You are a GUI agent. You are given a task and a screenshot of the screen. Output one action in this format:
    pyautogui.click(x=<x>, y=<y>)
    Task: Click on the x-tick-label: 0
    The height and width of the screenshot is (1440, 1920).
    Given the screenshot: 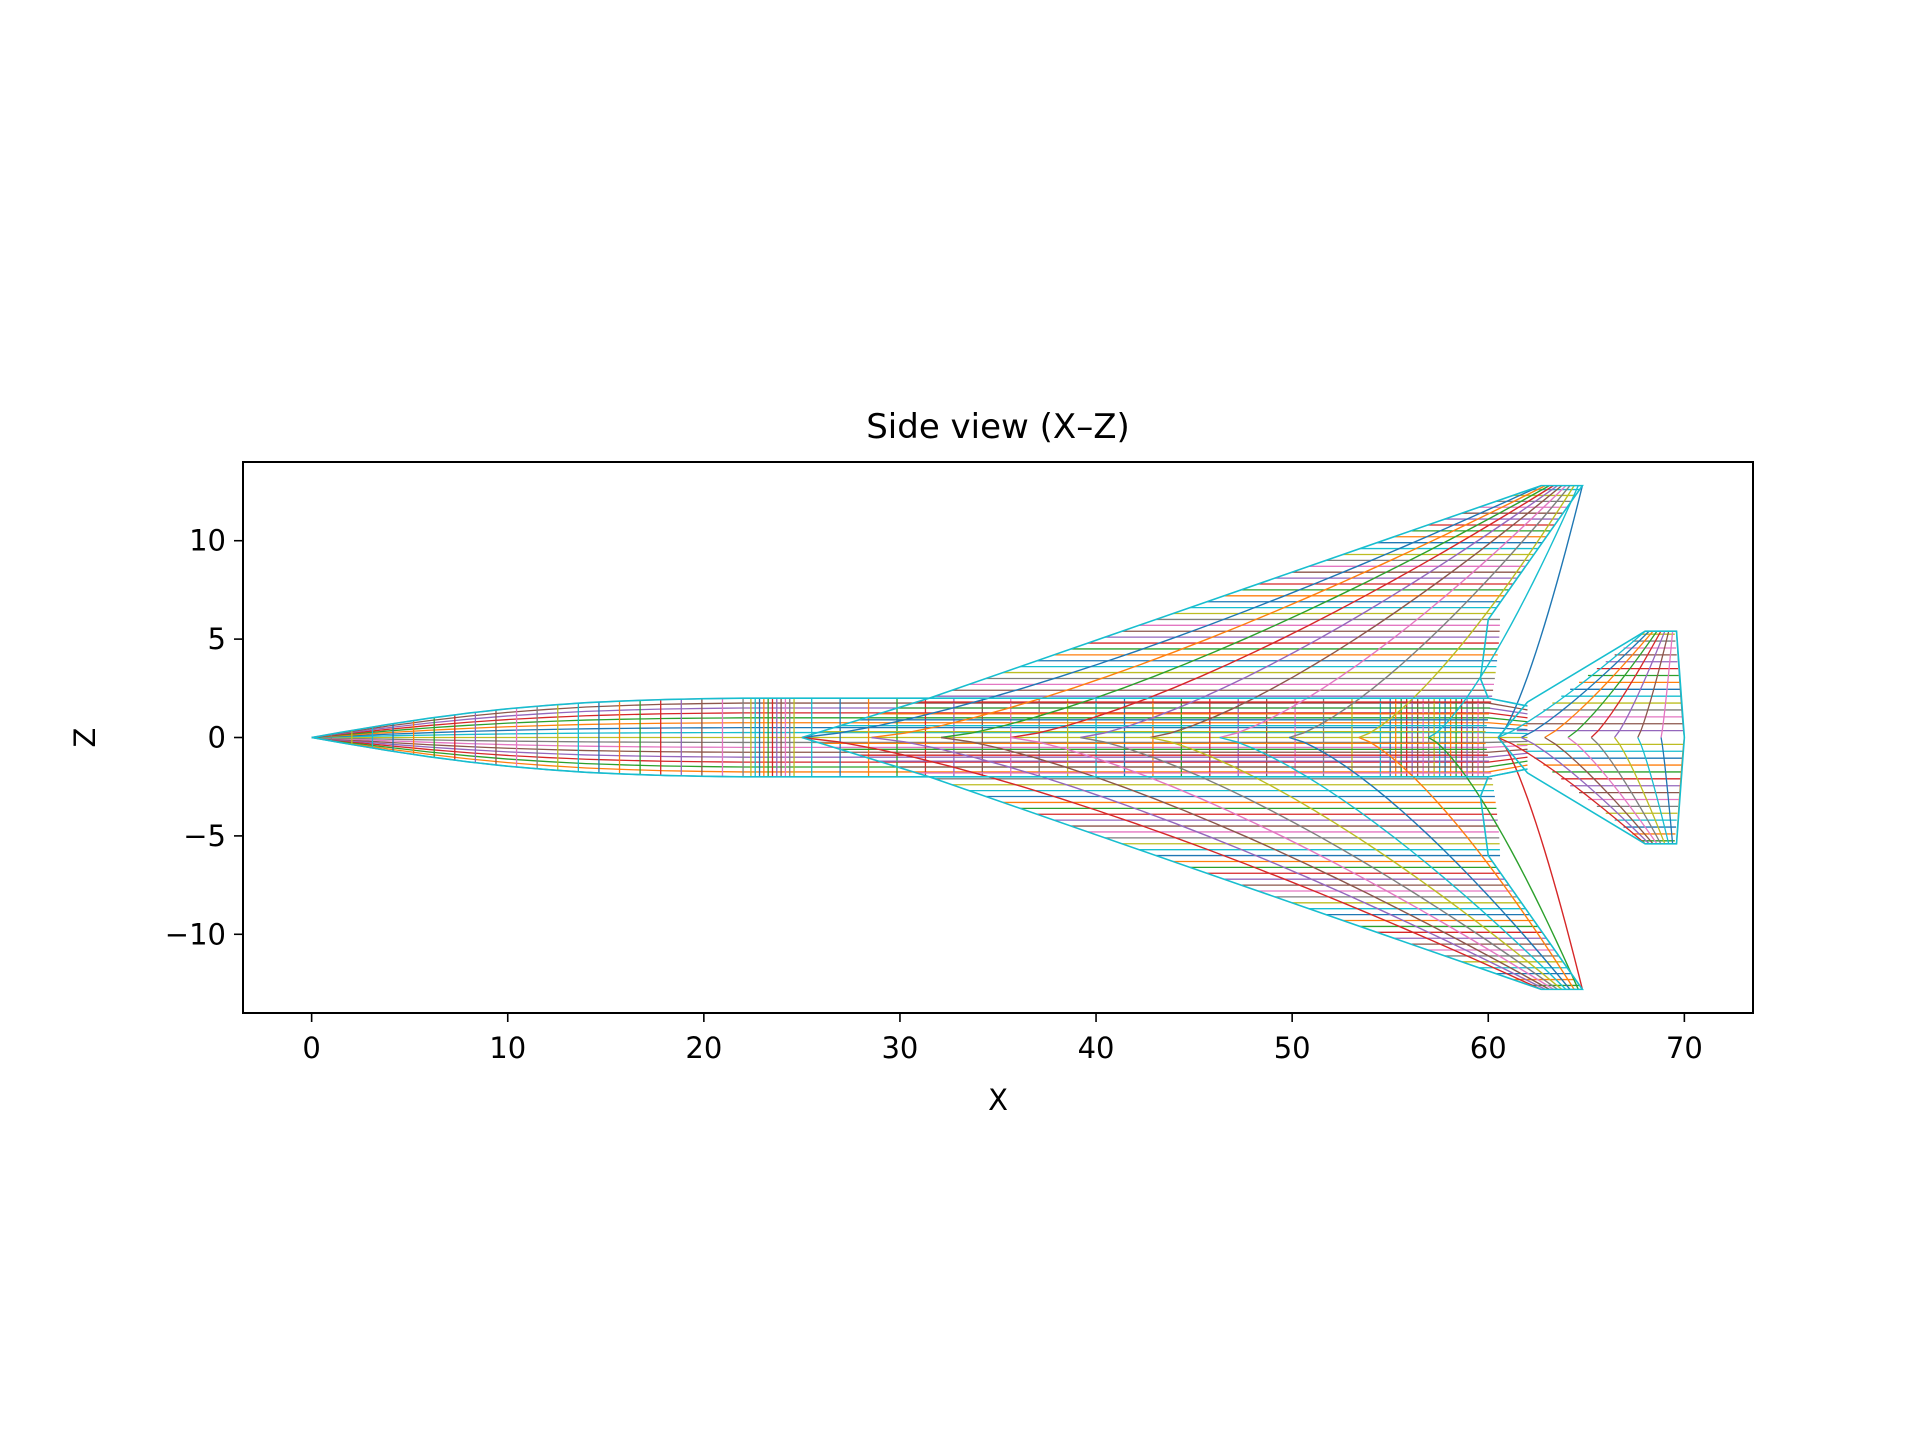 What is the action you would take?
    pyautogui.click(x=311, y=1048)
    